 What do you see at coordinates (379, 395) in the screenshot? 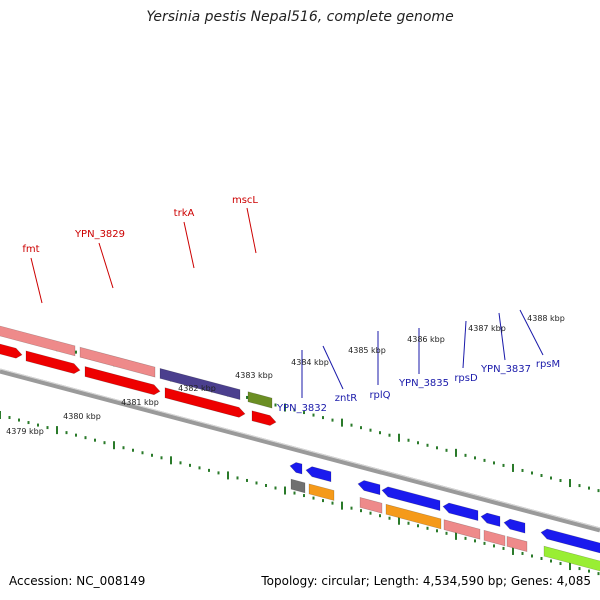
I see `gene-label-blue: rplQ` at bounding box center [379, 395].